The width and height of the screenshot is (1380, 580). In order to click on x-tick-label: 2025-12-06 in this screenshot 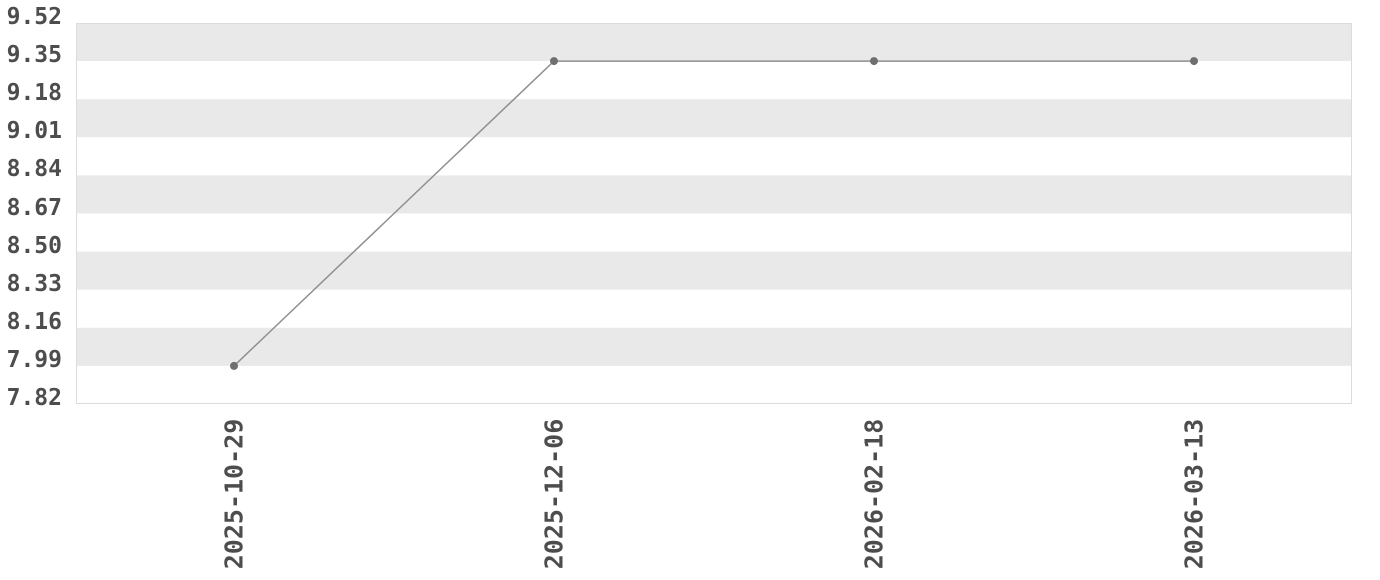, I will do `click(554, 494)`.